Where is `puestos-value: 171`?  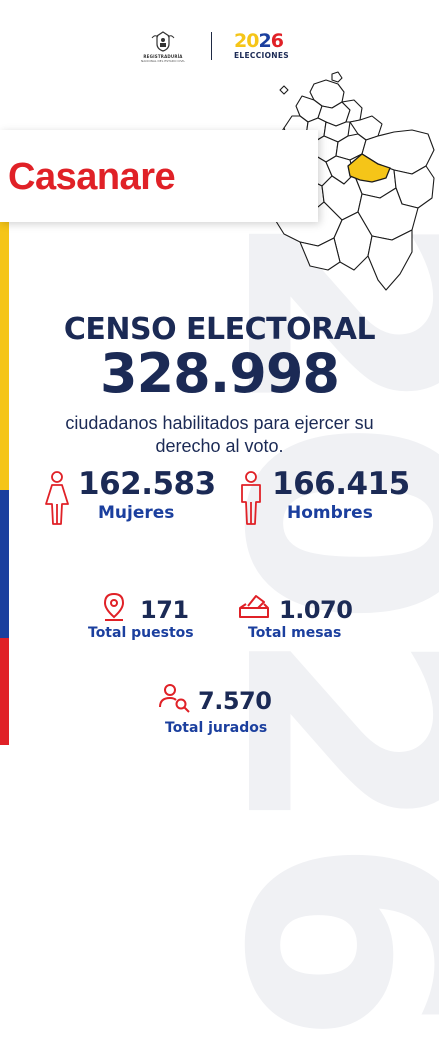
puestos-value: 171 is located at coordinates (164, 610).